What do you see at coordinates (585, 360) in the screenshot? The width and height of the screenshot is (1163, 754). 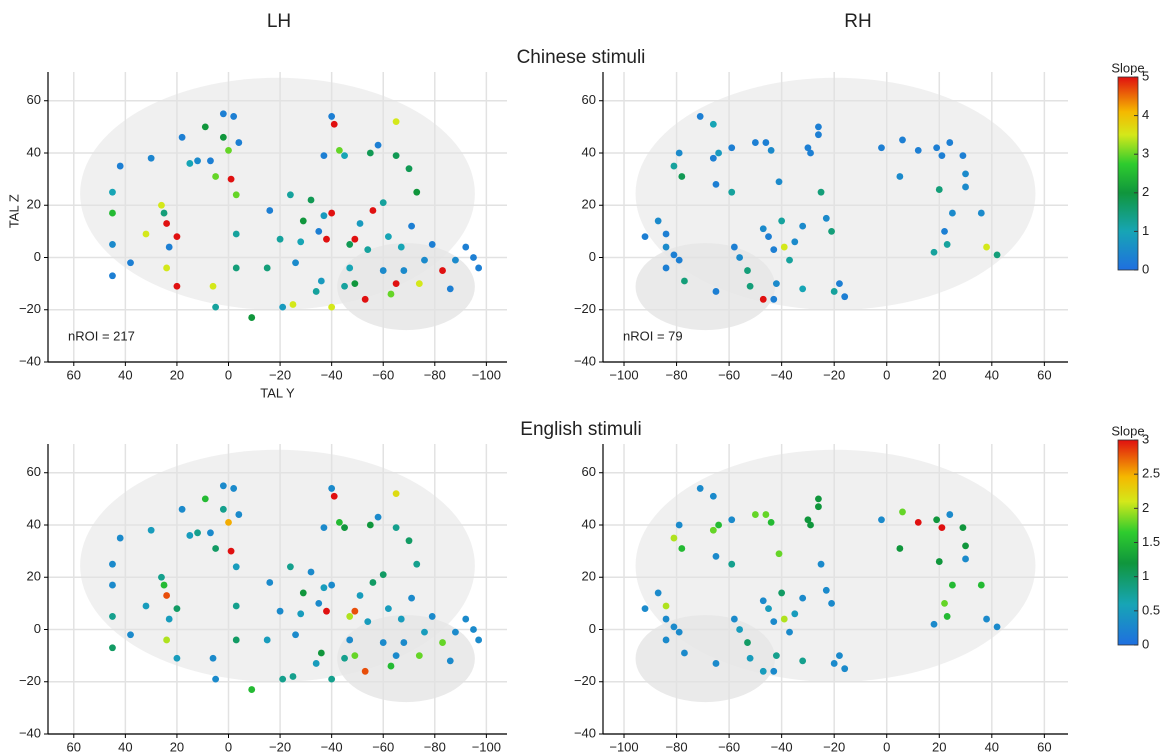 I see `y-tick-label: −40` at bounding box center [585, 360].